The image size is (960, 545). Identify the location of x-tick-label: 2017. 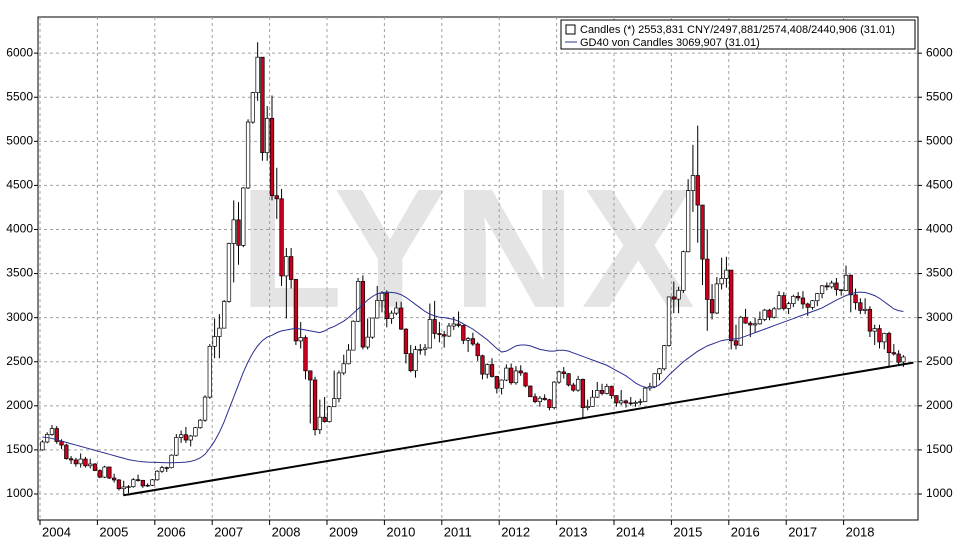
(802, 531).